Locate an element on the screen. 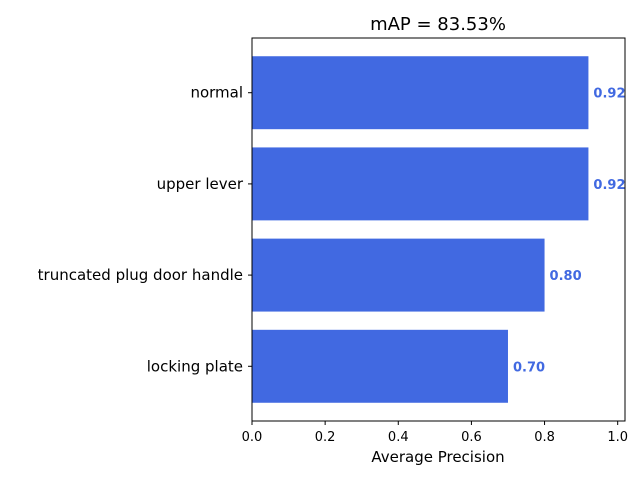 Image resolution: width=640 pixels, height=480 pixels. x-axis-ticks: 0.0 0.2 0.4 0.6 0.8 1.0 is located at coordinates (435, 433).